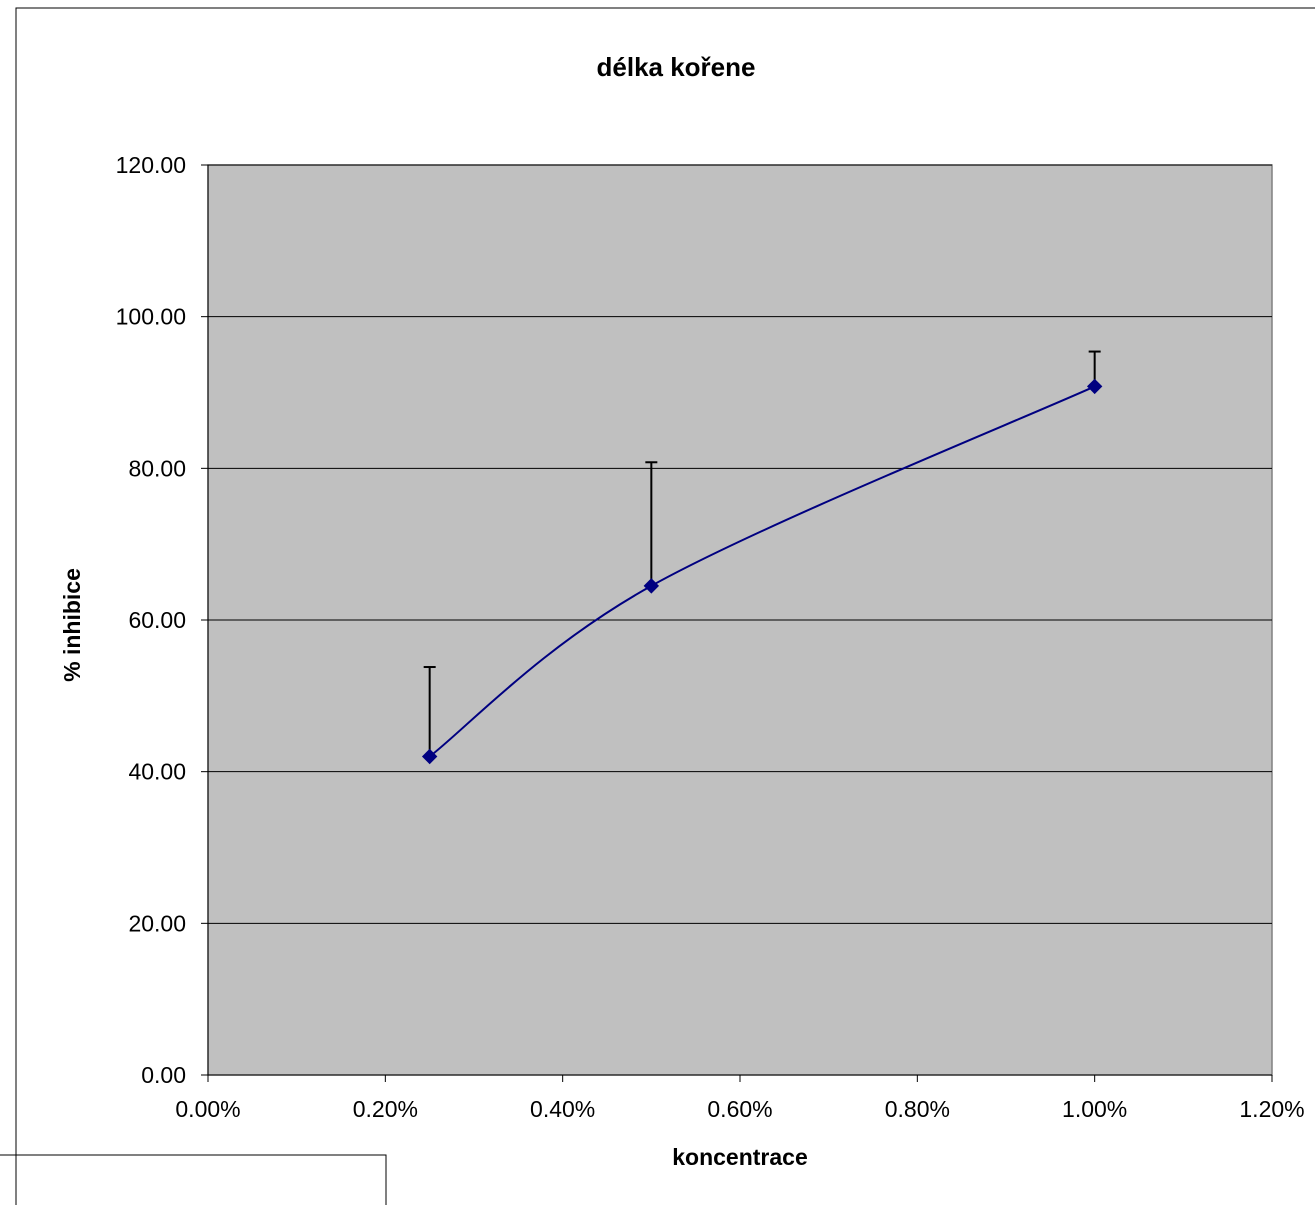  Describe the element at coordinates (157, 772) in the screenshot. I see `y-tick-label: 40.00` at that location.